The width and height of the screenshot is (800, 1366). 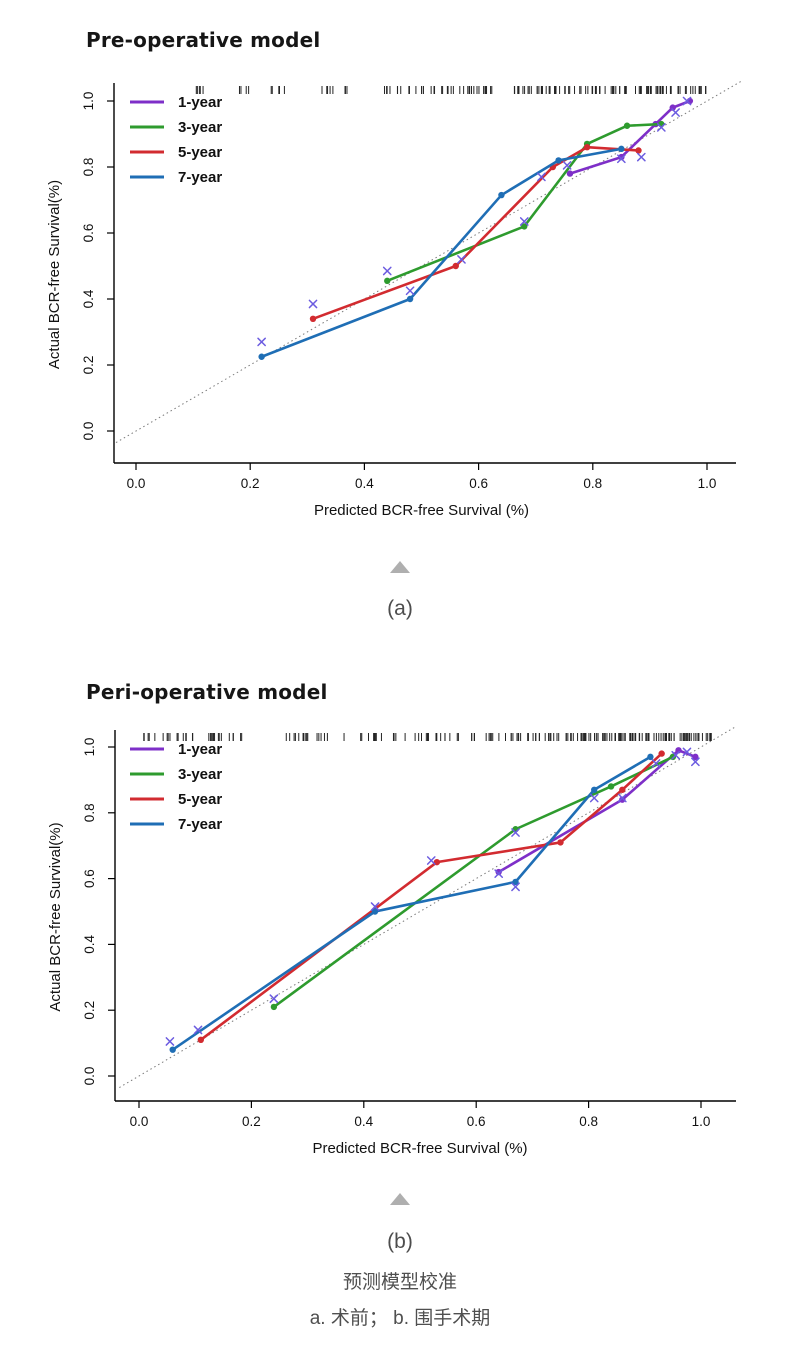 I want to click on series-line-5-year, so click(x=475, y=233).